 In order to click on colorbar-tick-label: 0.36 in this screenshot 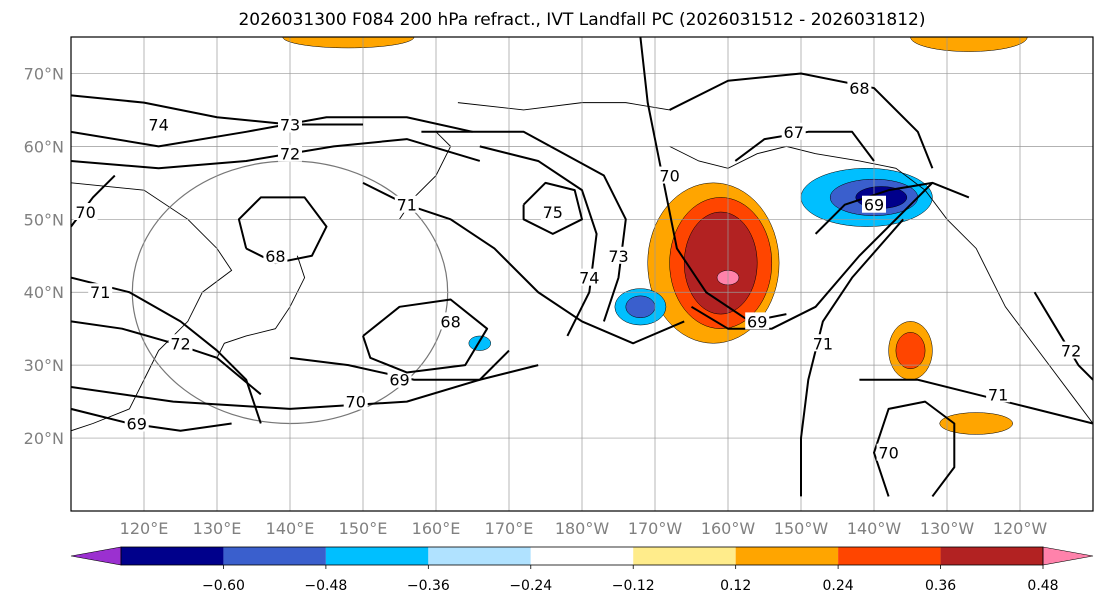, I will do `click(940, 586)`.